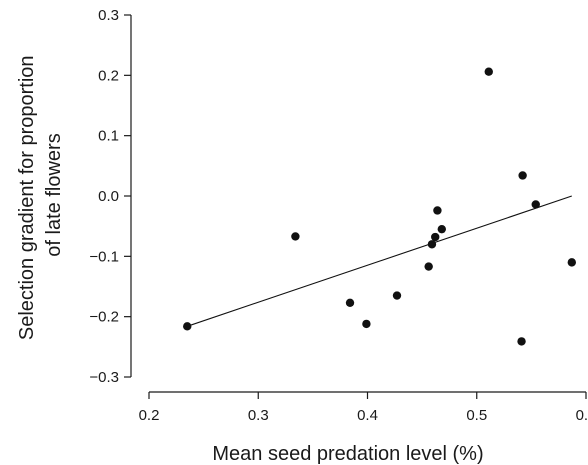 The image size is (588, 465). Describe the element at coordinates (104, 377) in the screenshot. I see `y-tick-label: −0.3` at that location.